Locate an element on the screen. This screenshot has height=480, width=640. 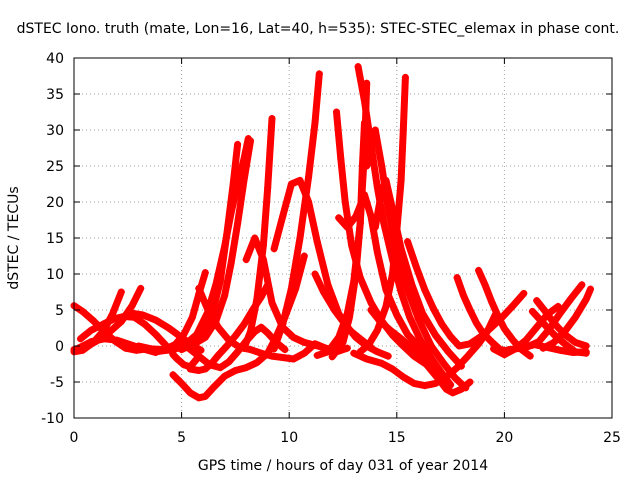
y-tick-label: -5 is located at coordinates (57, 383).